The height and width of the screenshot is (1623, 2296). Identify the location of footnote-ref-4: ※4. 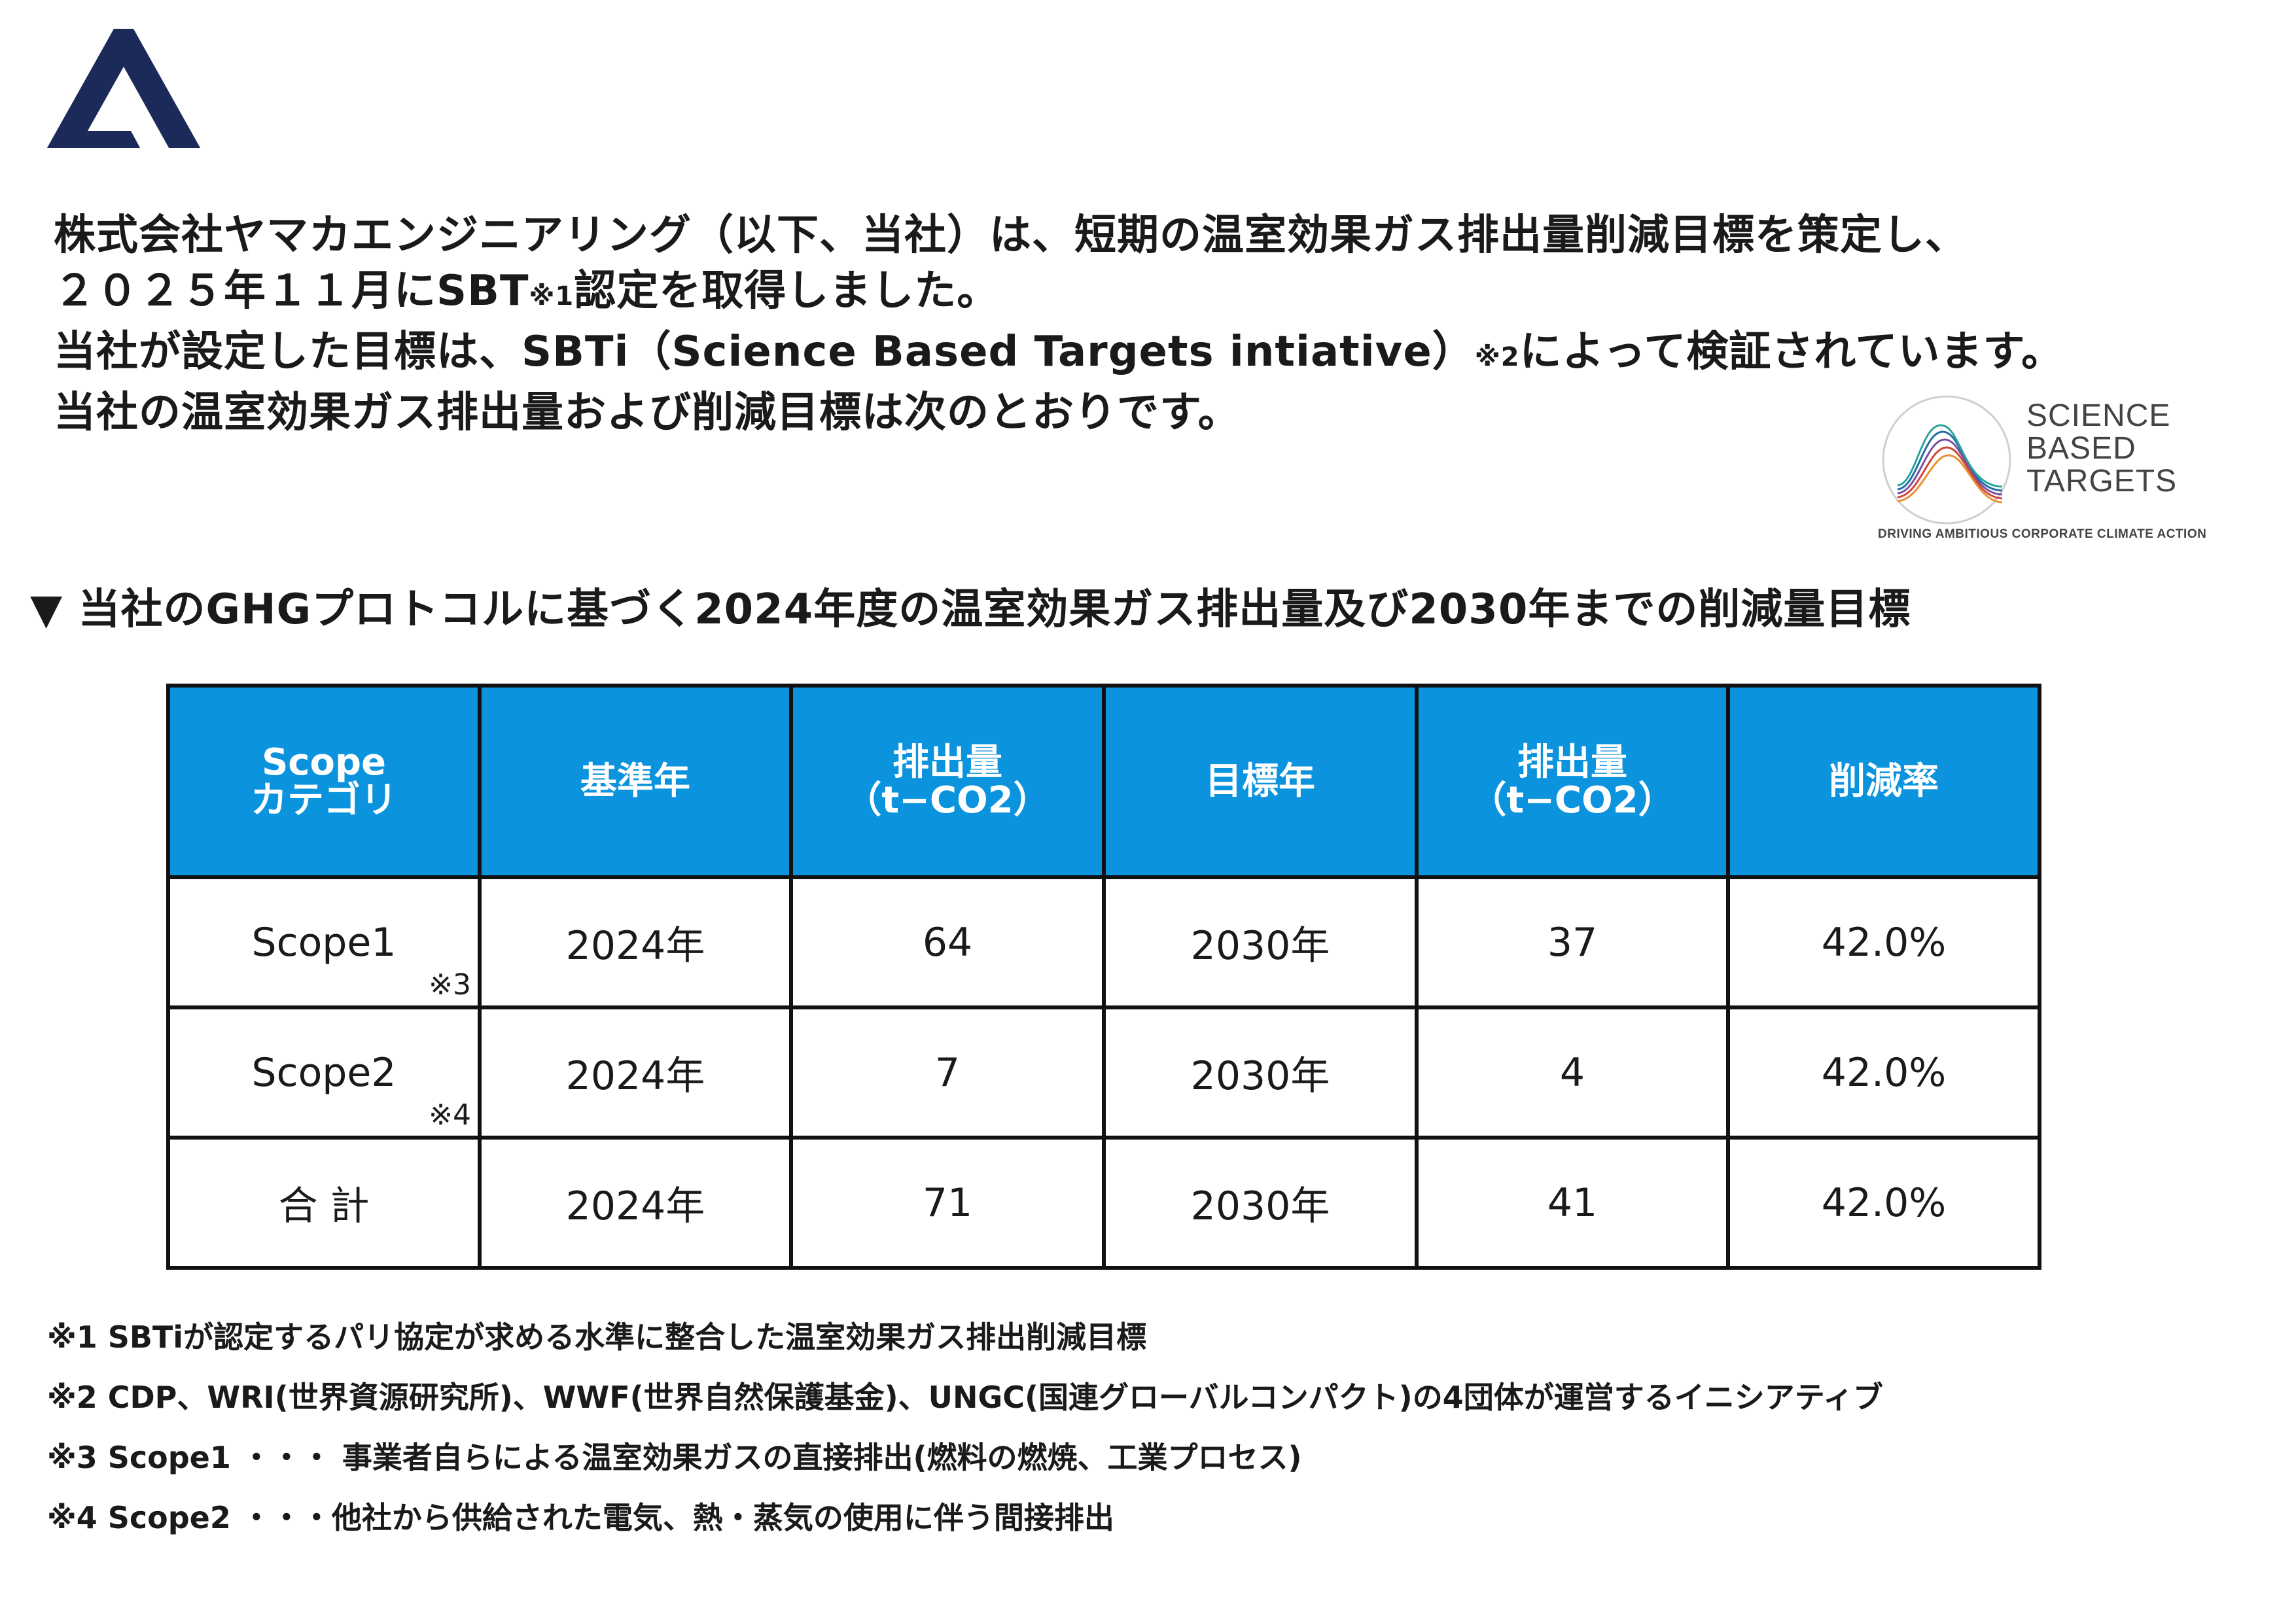
(450, 1115).